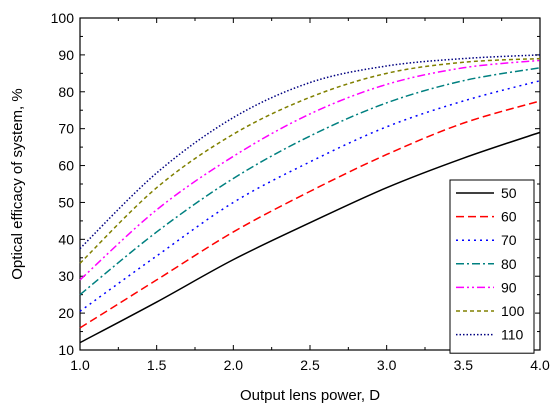 This screenshot has height=410, width=550. Describe the element at coordinates (66, 166) in the screenshot. I see `y-tick-label: 60` at that location.